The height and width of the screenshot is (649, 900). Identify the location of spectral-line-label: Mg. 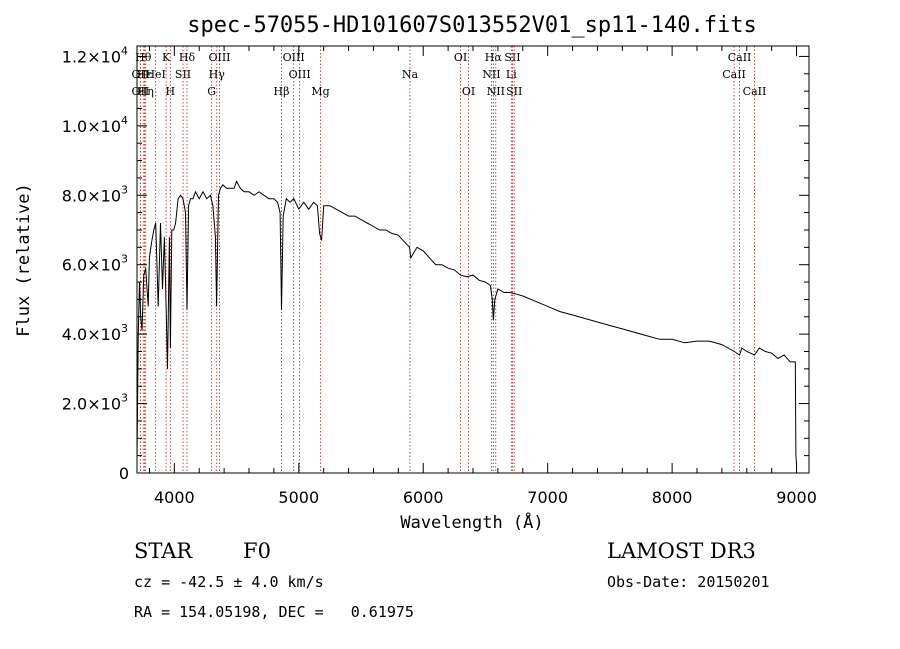
(320, 91).